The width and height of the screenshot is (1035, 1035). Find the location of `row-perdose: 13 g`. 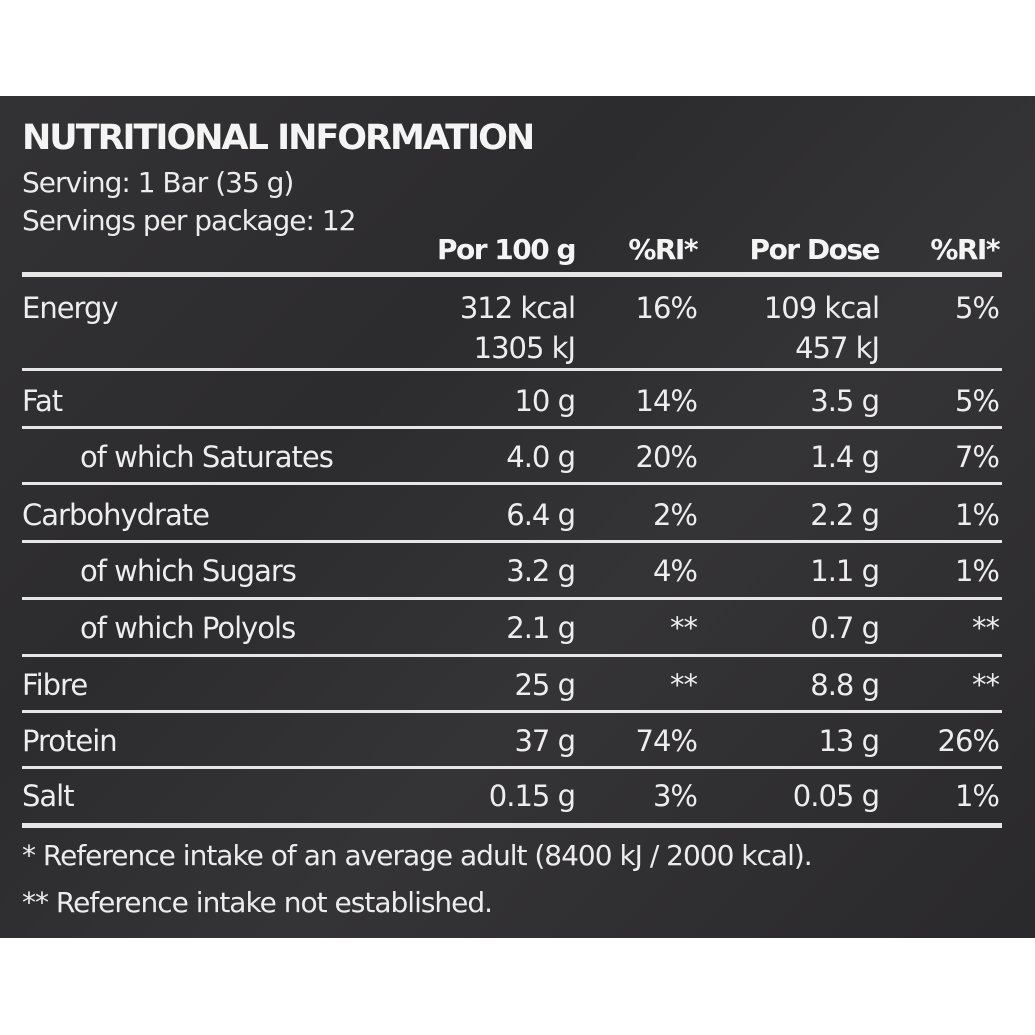

row-perdose: 13 g is located at coordinates (849, 741).